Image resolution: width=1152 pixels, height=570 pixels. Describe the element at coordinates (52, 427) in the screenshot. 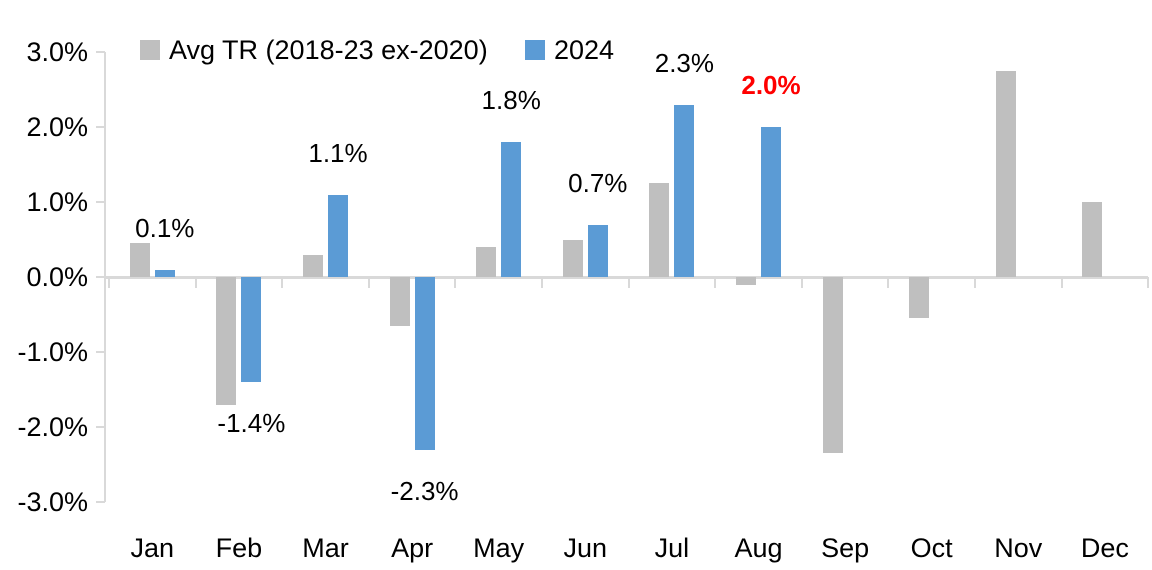

I see `y-axis-tick-label: -2.0%` at that location.